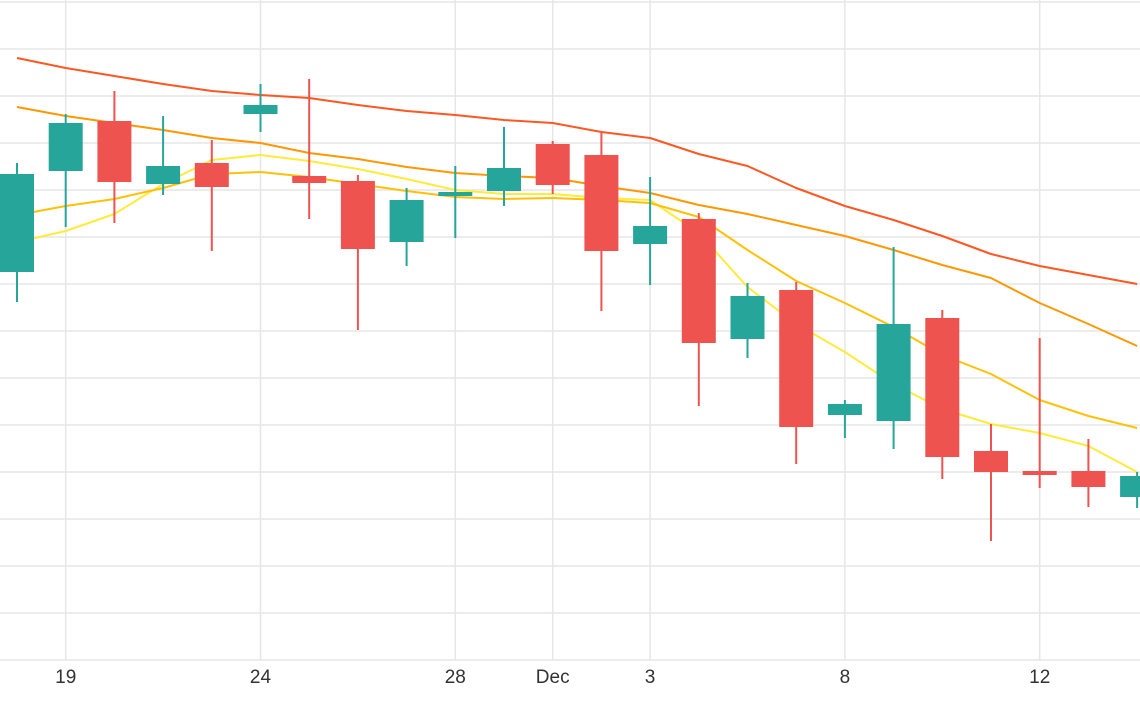 Image resolution: width=1140 pixels, height=710 pixels. I want to click on x-tick-label: 3, so click(650, 677).